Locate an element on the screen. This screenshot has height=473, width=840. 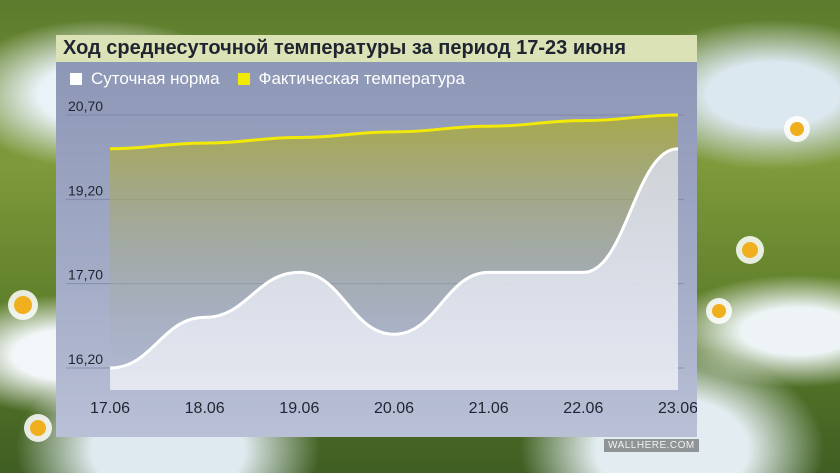
x-tick-label: 18.06 is located at coordinates (205, 408).